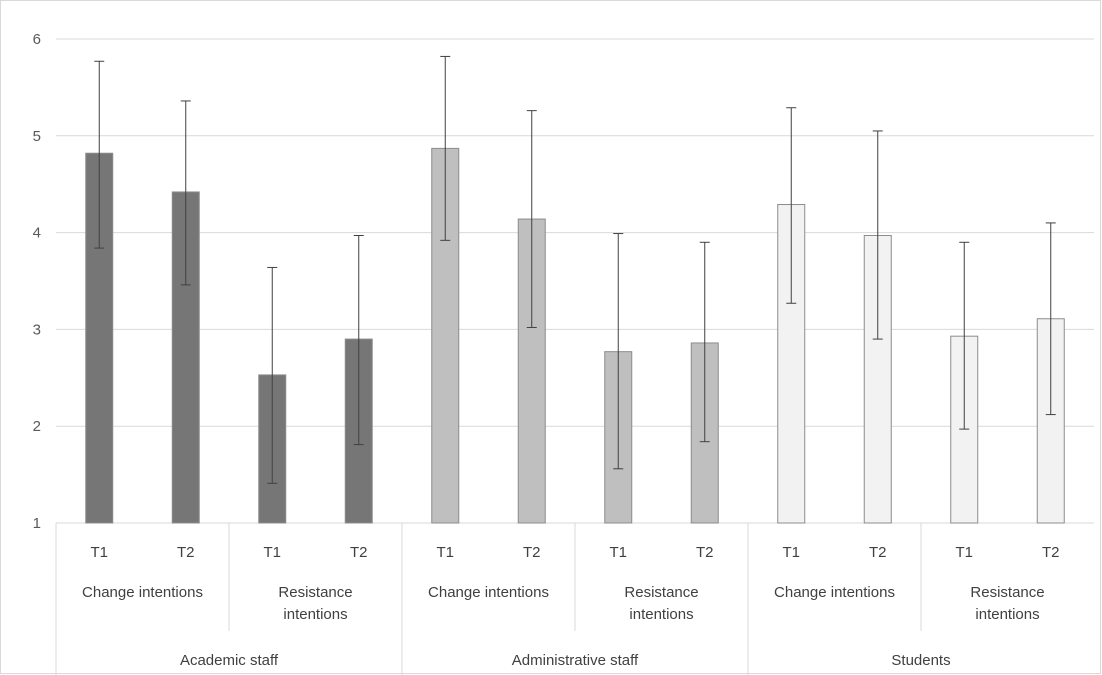 The width and height of the screenshot is (1102, 675). What do you see at coordinates (37, 136) in the screenshot?
I see `y-tick-label: 5` at bounding box center [37, 136].